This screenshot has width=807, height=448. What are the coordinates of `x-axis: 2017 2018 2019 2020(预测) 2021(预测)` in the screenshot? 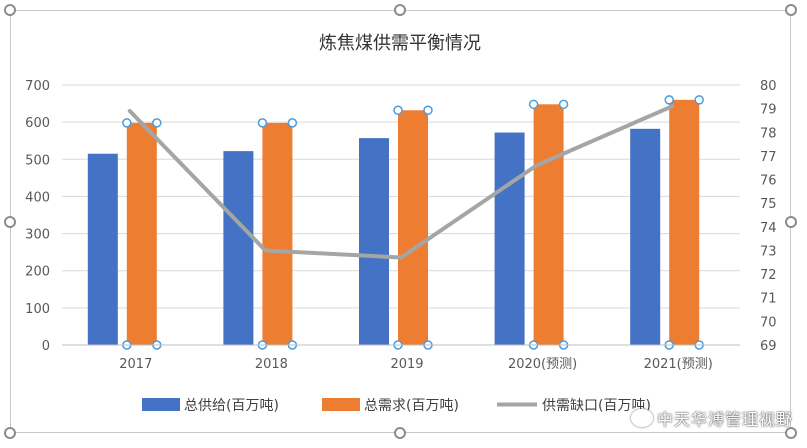 It's located at (401, 358).